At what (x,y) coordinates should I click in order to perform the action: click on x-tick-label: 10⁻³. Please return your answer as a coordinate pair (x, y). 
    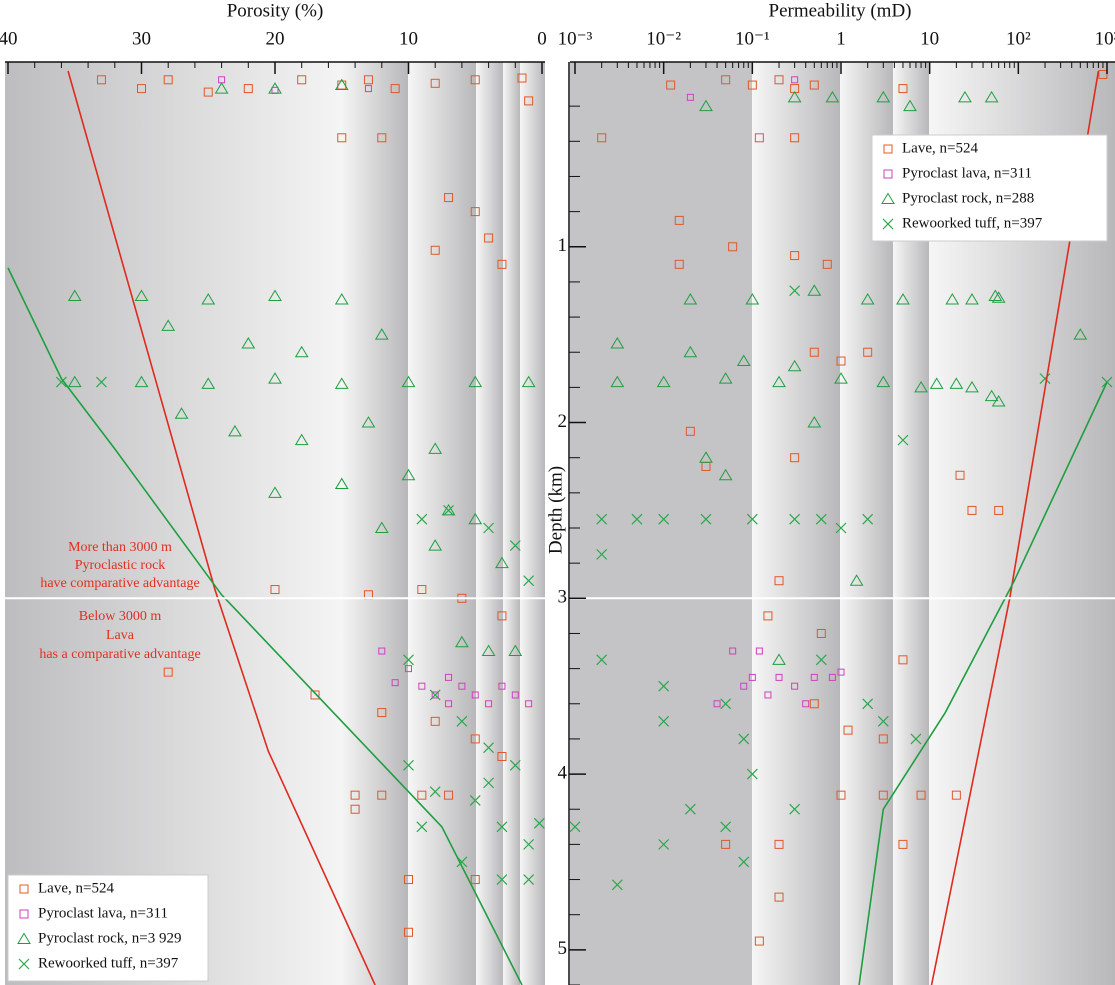
    Looking at the image, I should click on (575, 38).